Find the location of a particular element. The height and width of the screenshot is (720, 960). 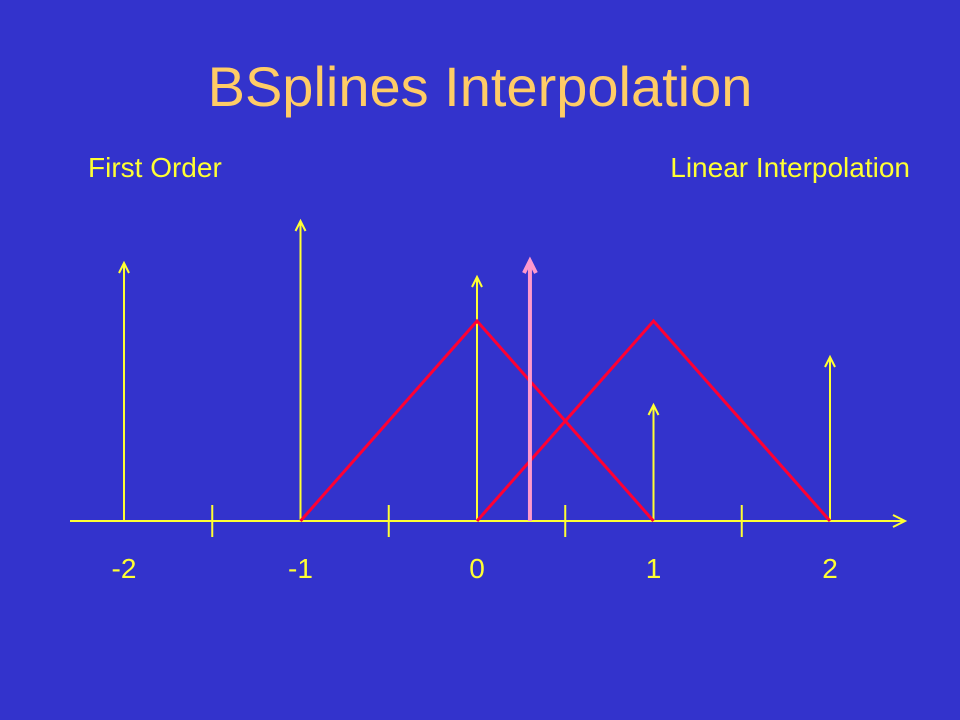

first-order-label: First Order is located at coordinates (155, 167).